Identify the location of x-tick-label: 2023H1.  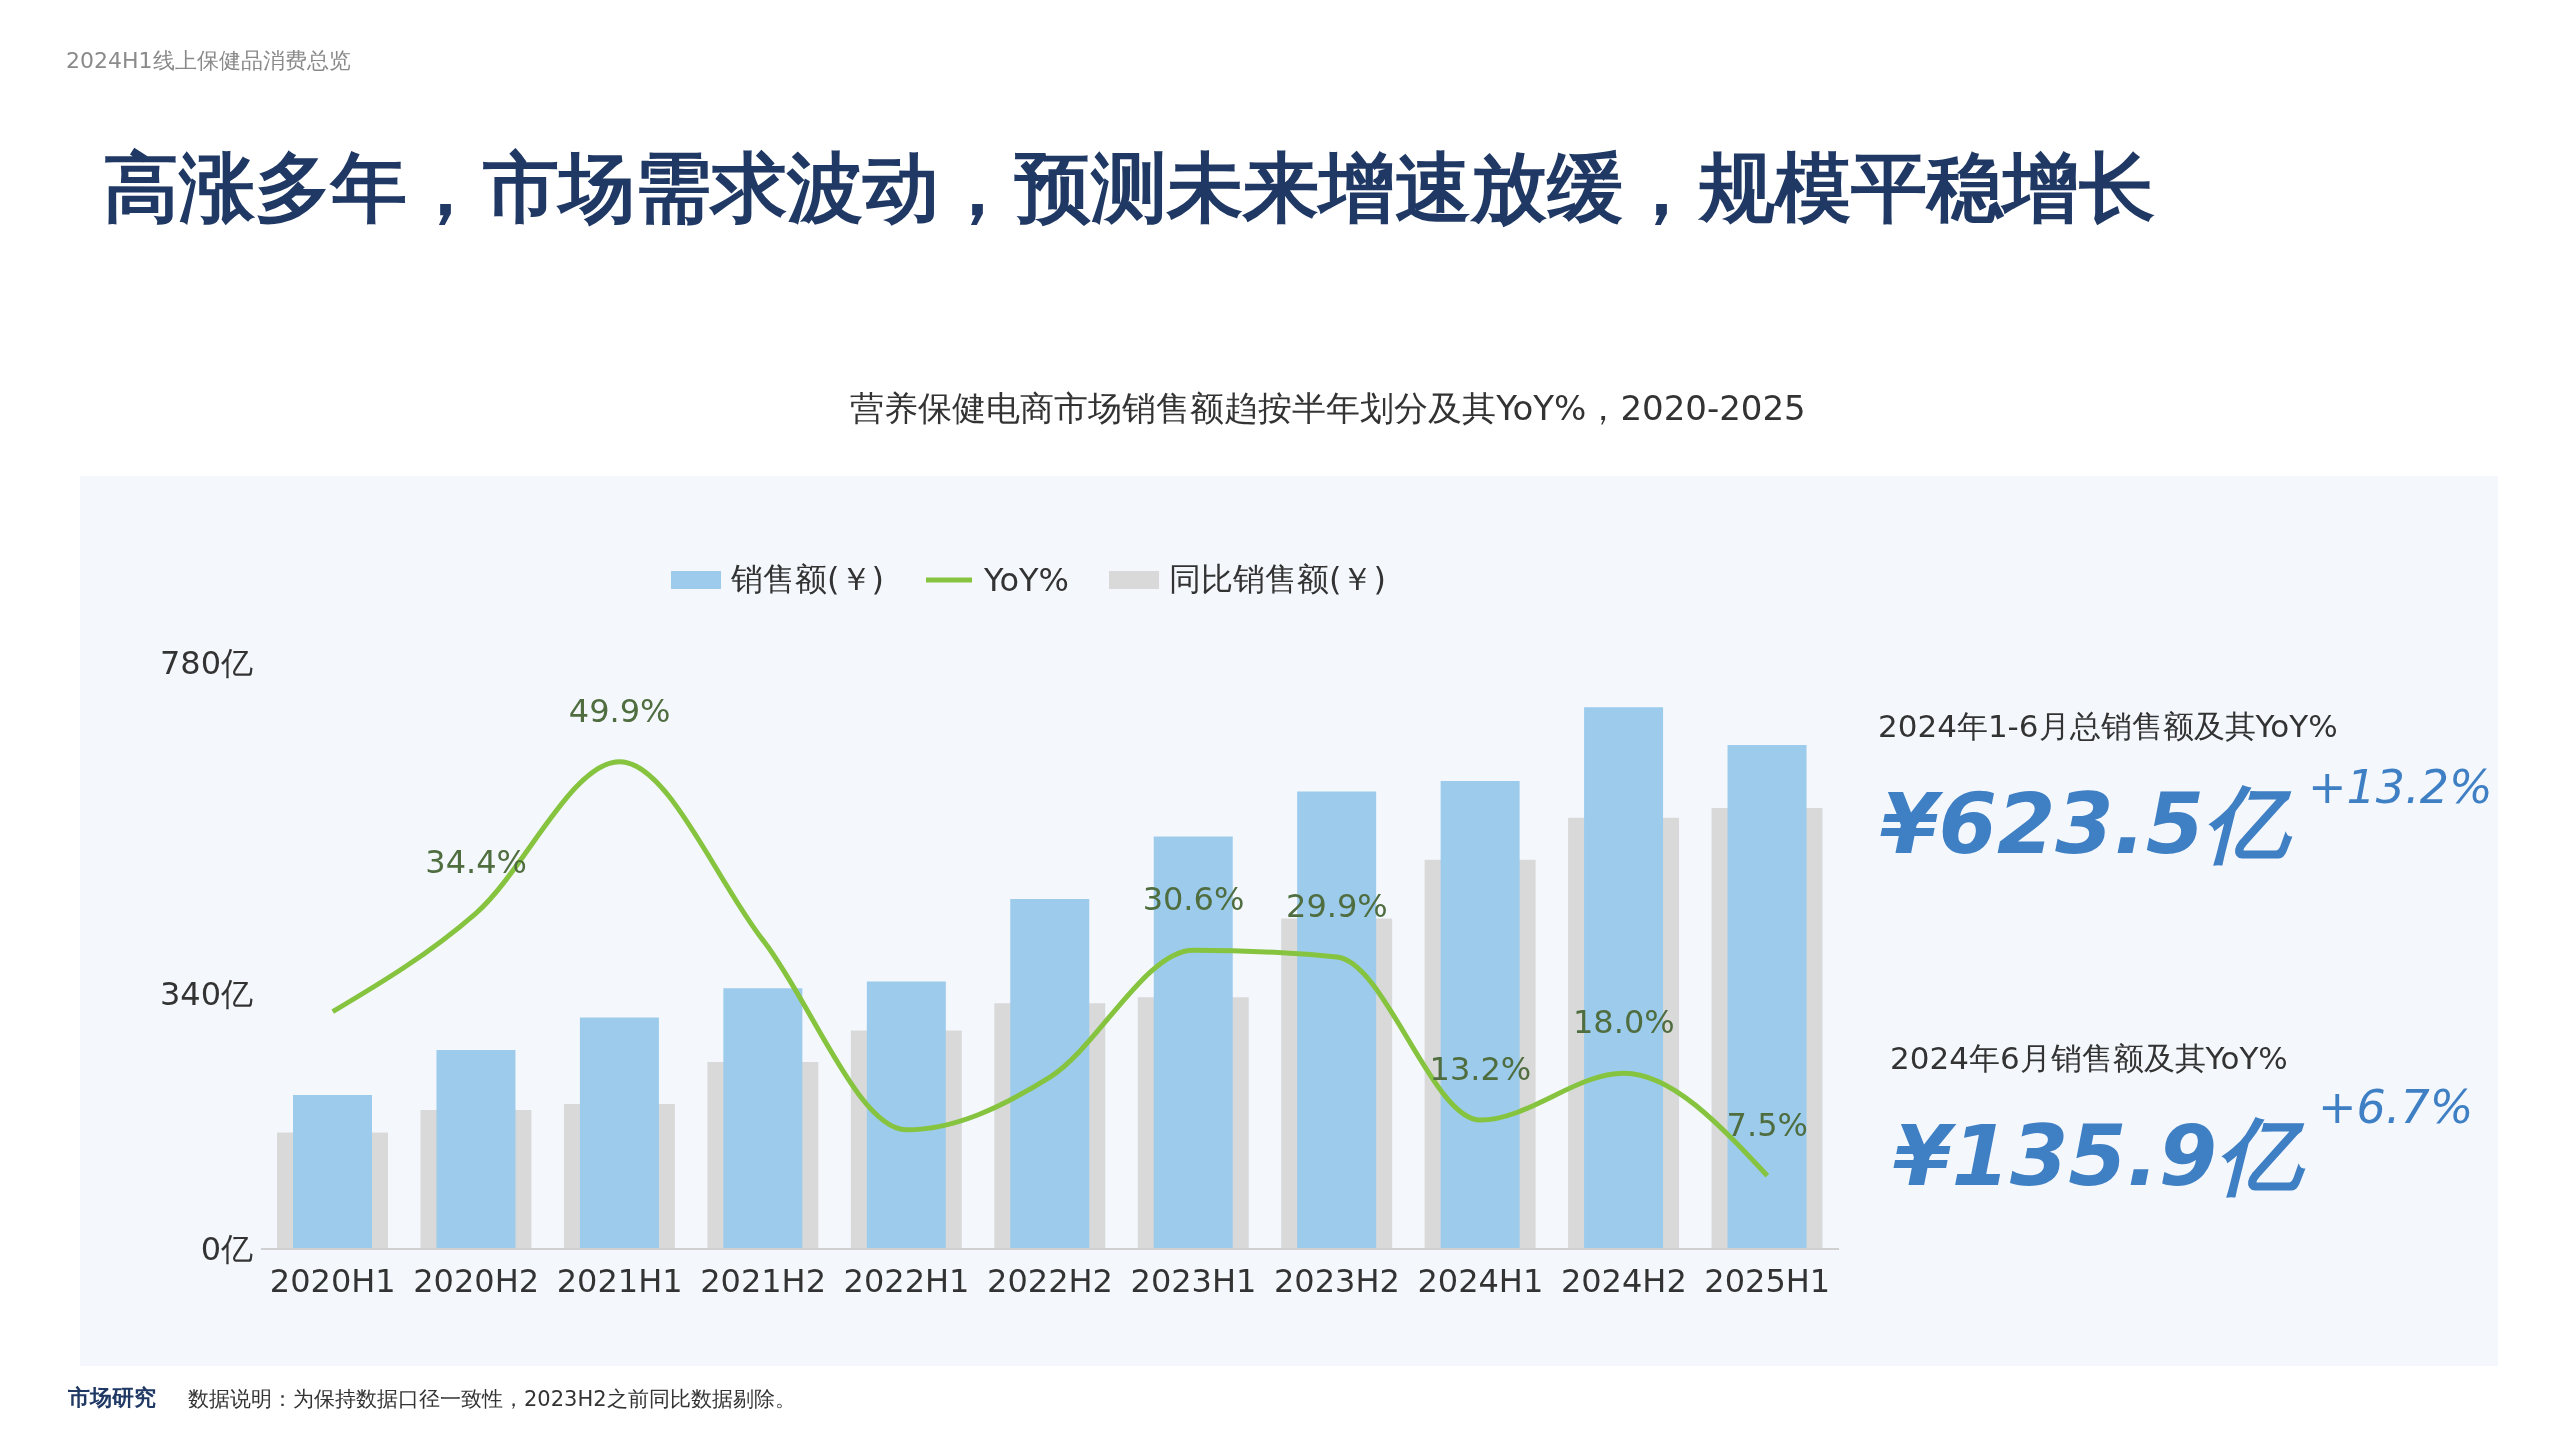
(1193, 1280).